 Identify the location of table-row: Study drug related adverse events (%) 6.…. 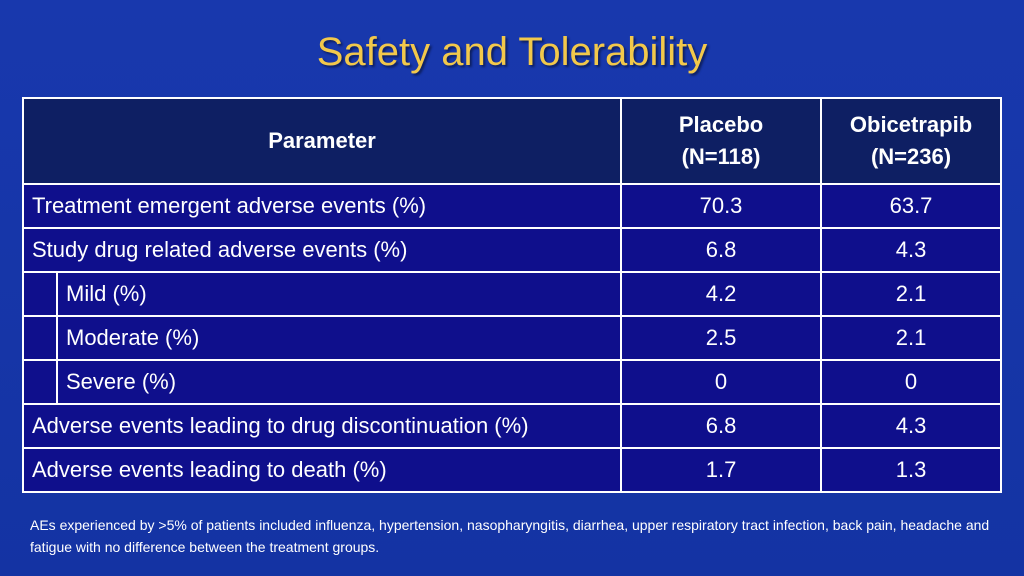
(512, 250).